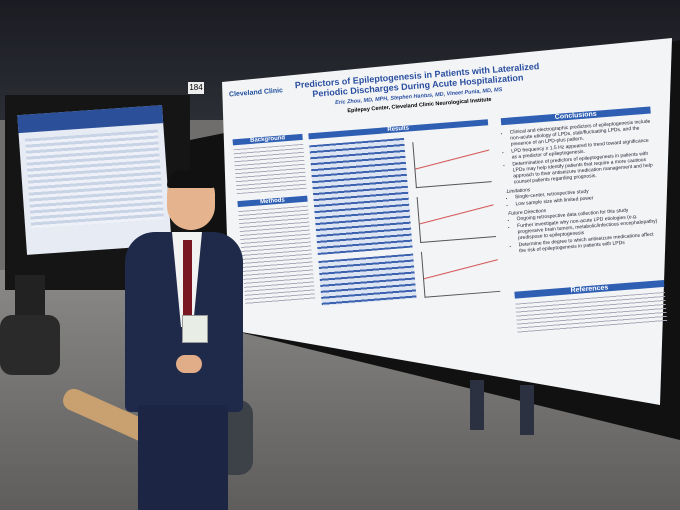 Image resolution: width=680 pixels, height=510 pixels. What do you see at coordinates (398, 129) in the screenshot?
I see `section-heading: Results` at bounding box center [398, 129].